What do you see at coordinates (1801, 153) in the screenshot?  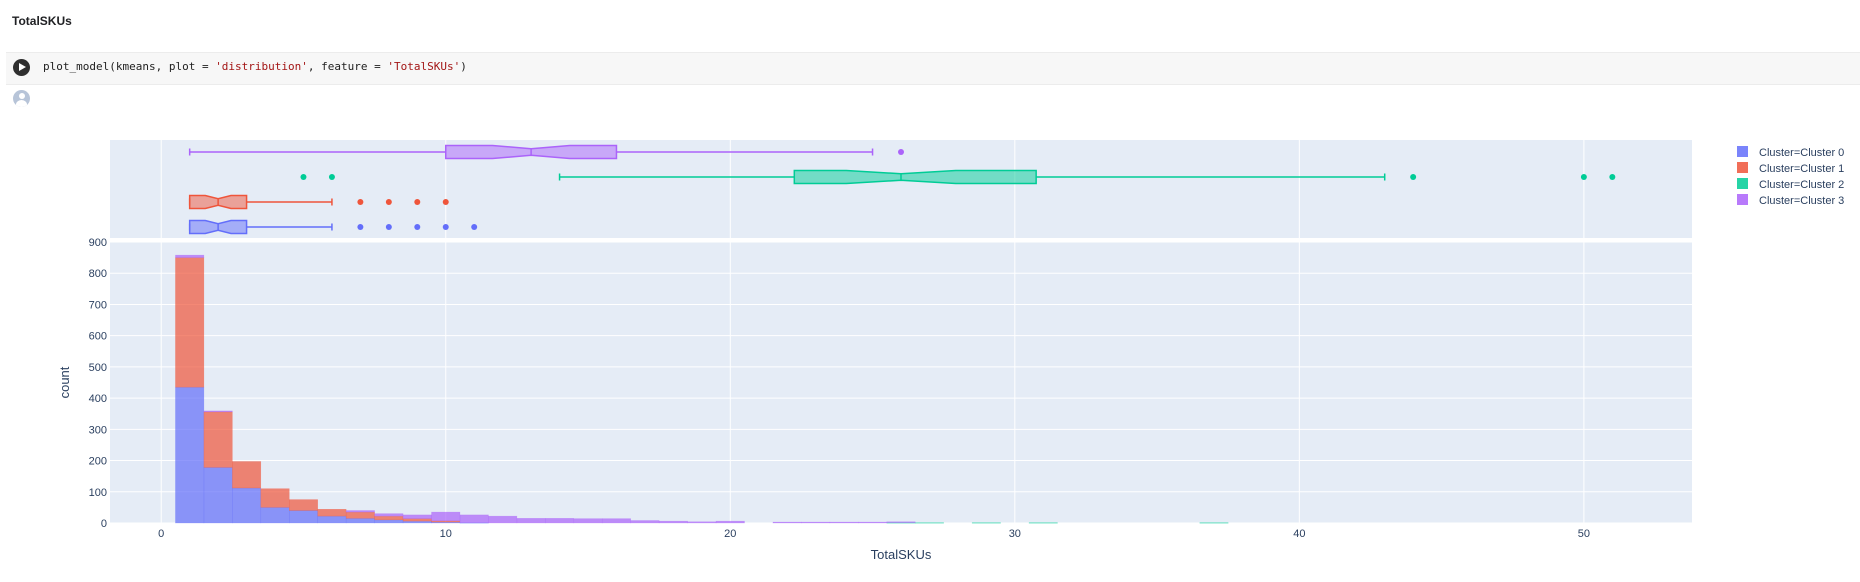 I see `legend-label: Cluster=Cluster 0` at bounding box center [1801, 153].